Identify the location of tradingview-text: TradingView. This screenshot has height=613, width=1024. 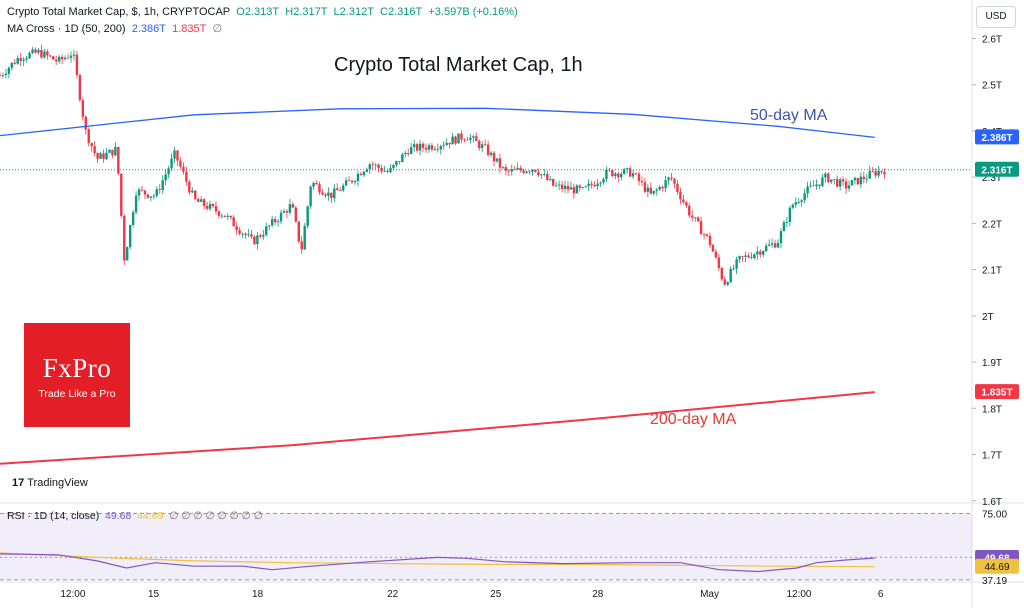
(57, 483).